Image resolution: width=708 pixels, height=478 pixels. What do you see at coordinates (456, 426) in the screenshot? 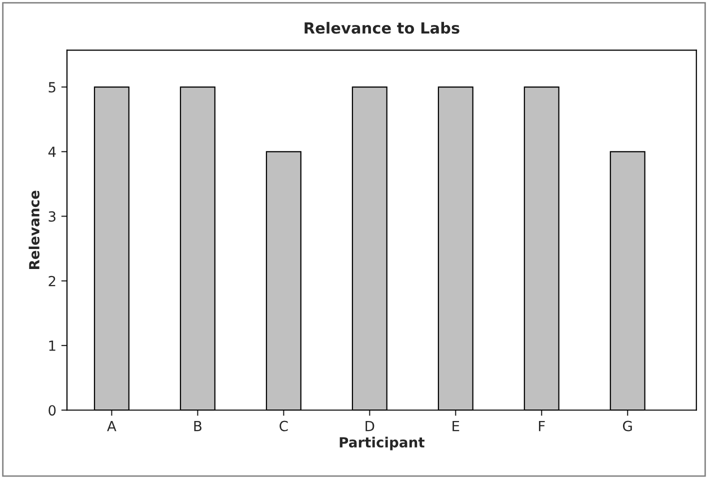
I see `x-tick-label: E` at bounding box center [456, 426].